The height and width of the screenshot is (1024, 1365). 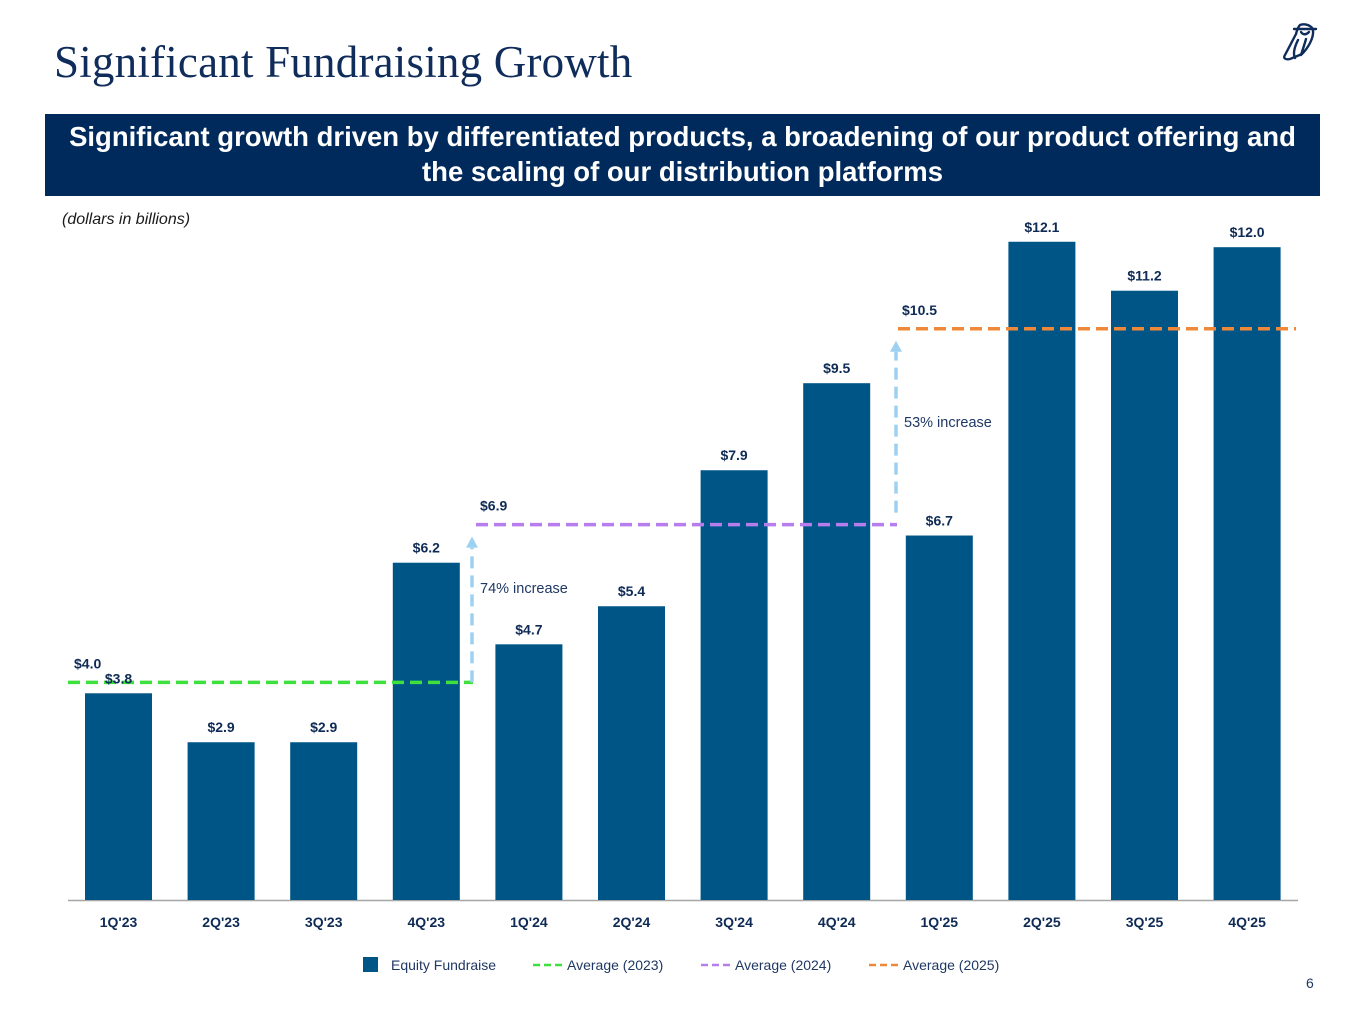 I want to click on x-tick-label: 1Q'24, so click(x=529, y=922).